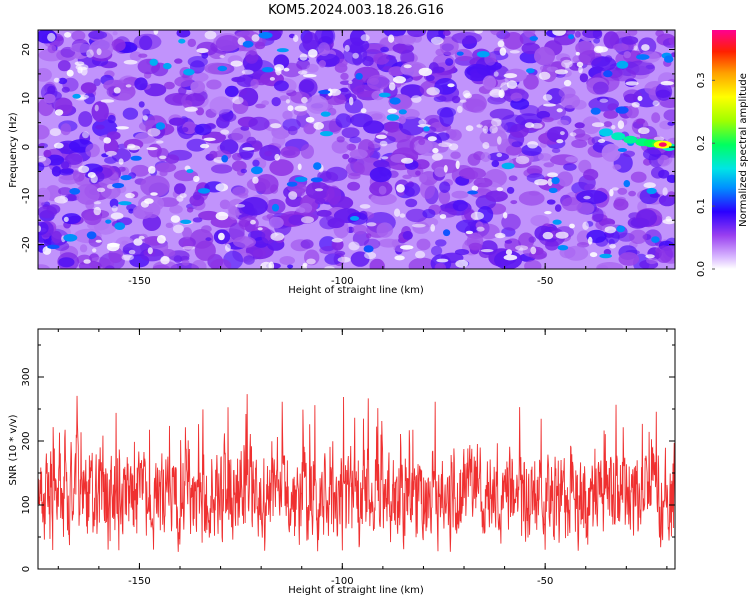  Describe the element at coordinates (618, 136) in the screenshot. I see `heatmap-peak-cell` at that location.